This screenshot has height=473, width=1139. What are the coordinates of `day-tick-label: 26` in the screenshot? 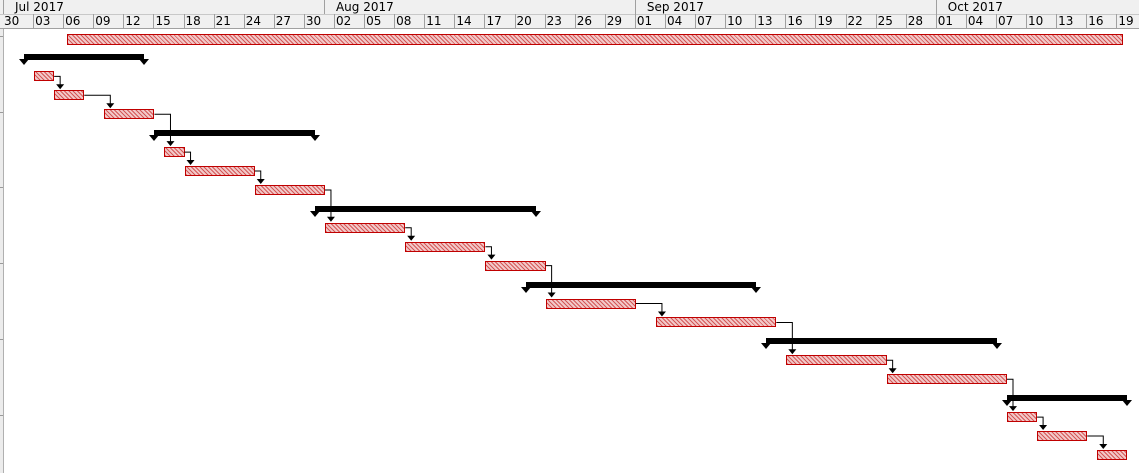 It's located at (584, 21).